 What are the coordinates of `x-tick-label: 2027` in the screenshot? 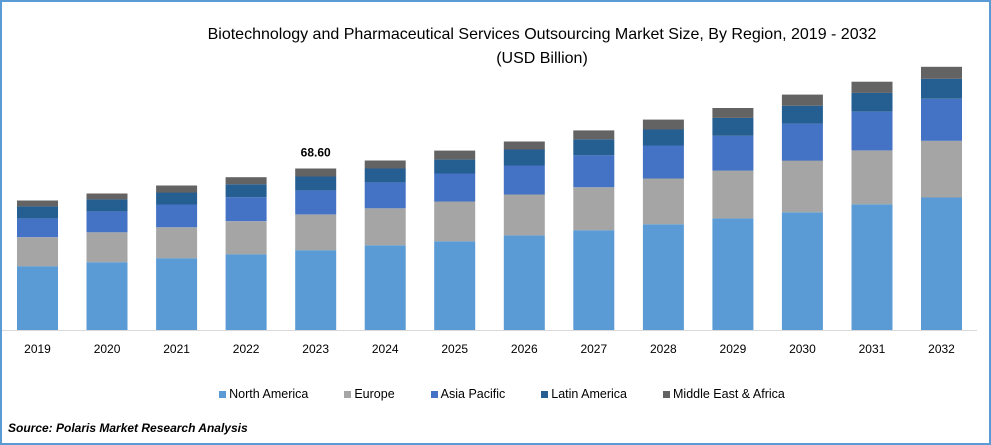 It's located at (593, 349).